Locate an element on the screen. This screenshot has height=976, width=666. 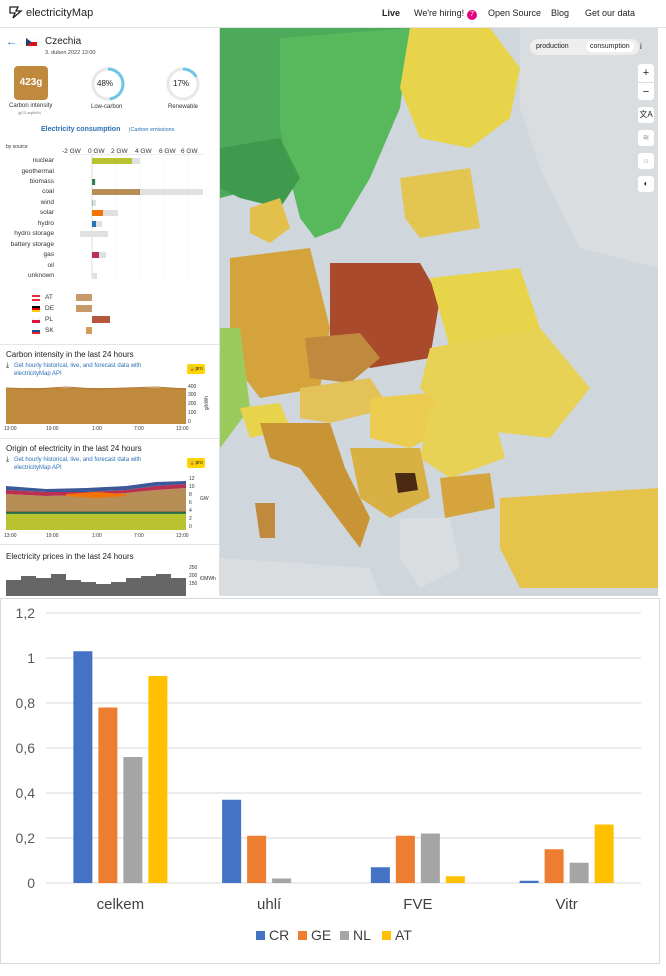
price-ytick: 150 is located at coordinates (193, 584).